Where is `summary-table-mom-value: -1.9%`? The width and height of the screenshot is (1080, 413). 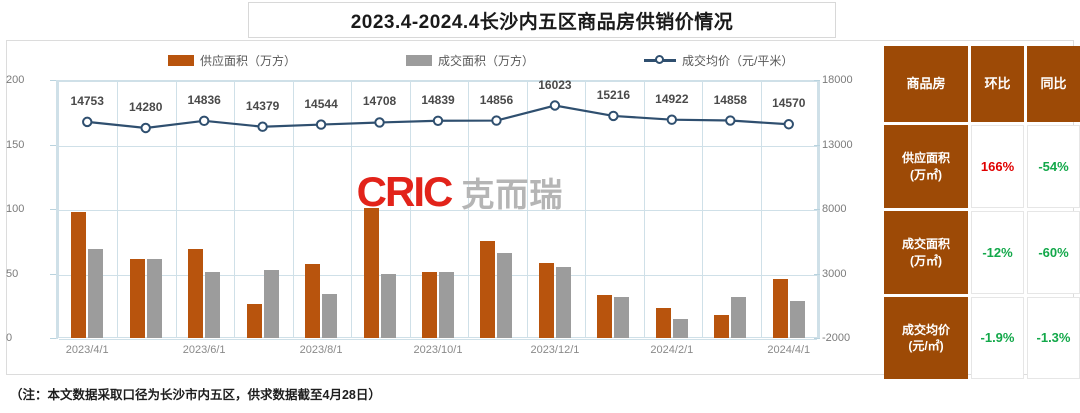
summary-table-mom-value: -1.9% is located at coordinates (997, 338).